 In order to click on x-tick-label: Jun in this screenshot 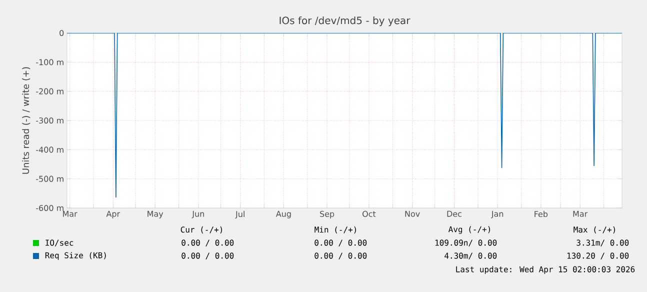, I will do `click(198, 214)`.